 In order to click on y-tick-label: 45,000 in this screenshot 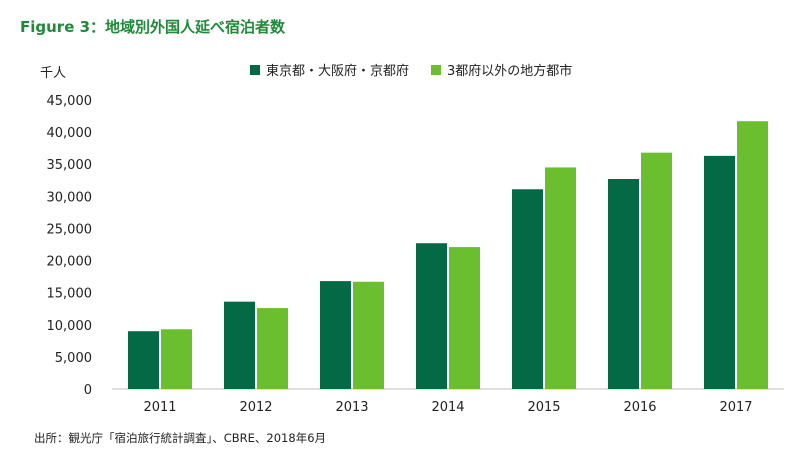, I will do `click(70, 101)`.